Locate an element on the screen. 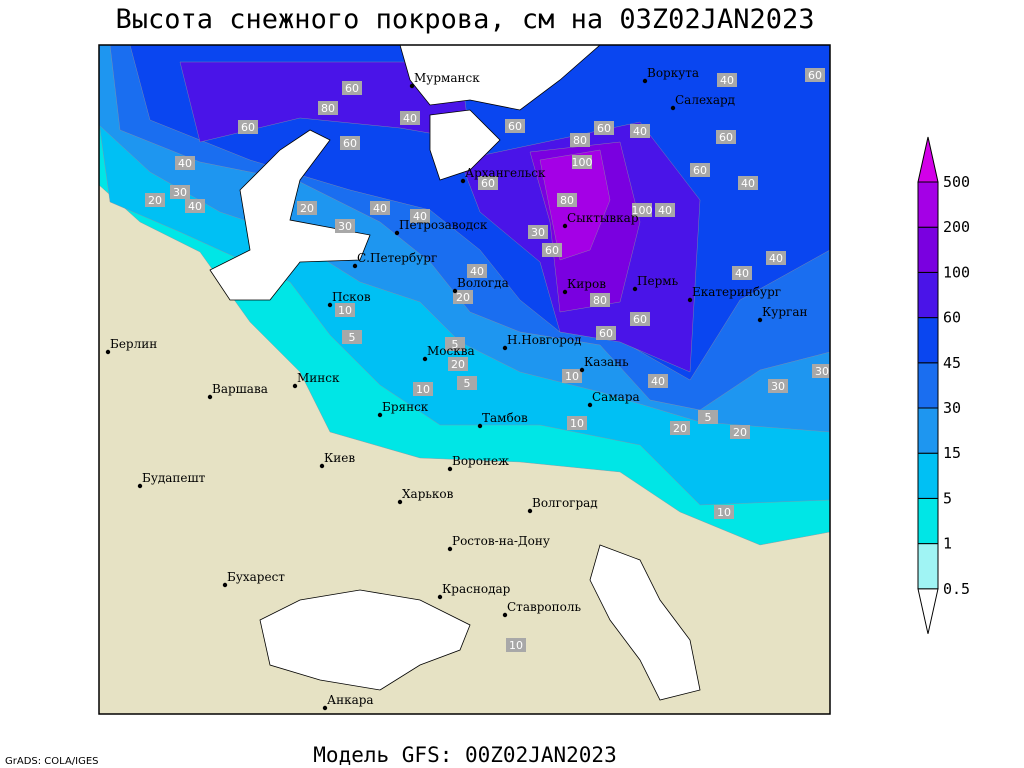 This screenshot has height=768, width=1024. city-label: Анкара is located at coordinates (350, 700).